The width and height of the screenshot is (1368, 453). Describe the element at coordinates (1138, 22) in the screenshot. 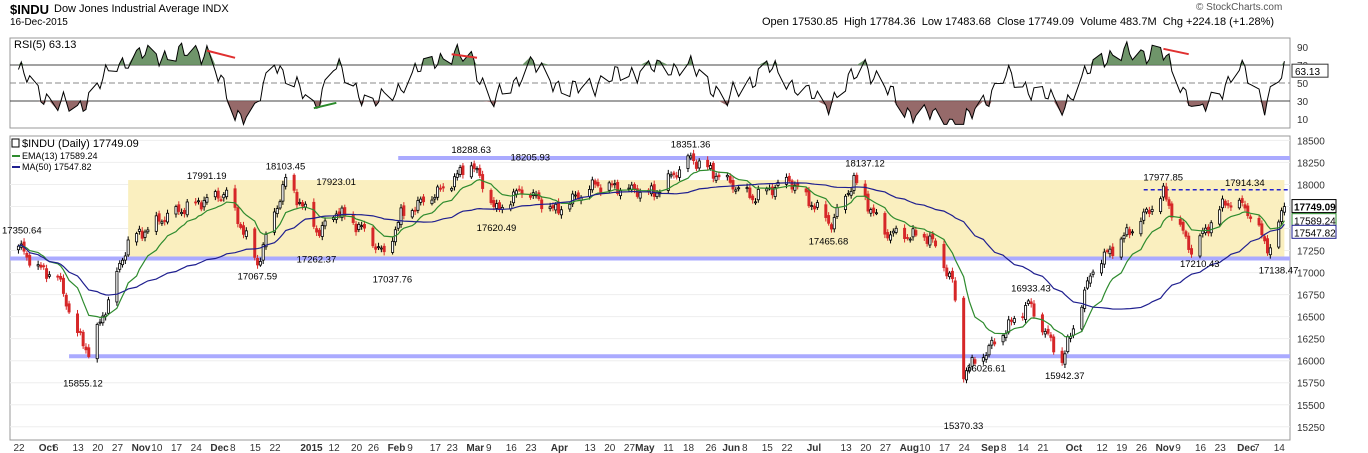

I see `volume-value: 483.7M` at that location.